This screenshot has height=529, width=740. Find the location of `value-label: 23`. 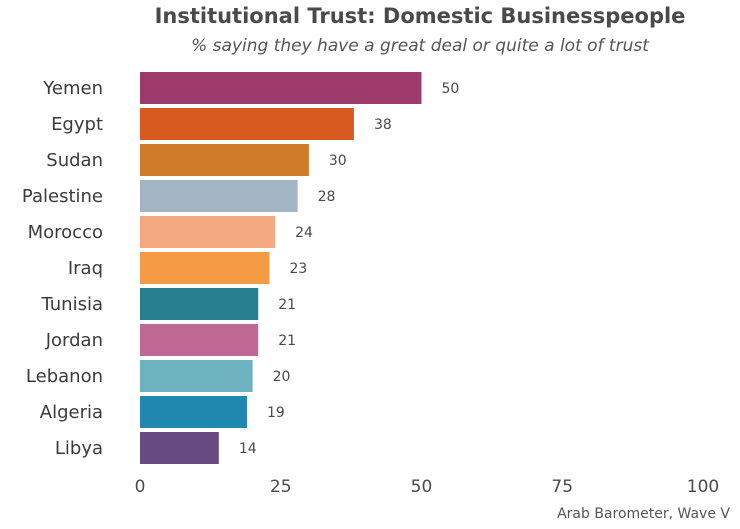

value-label: 23 is located at coordinates (298, 269).